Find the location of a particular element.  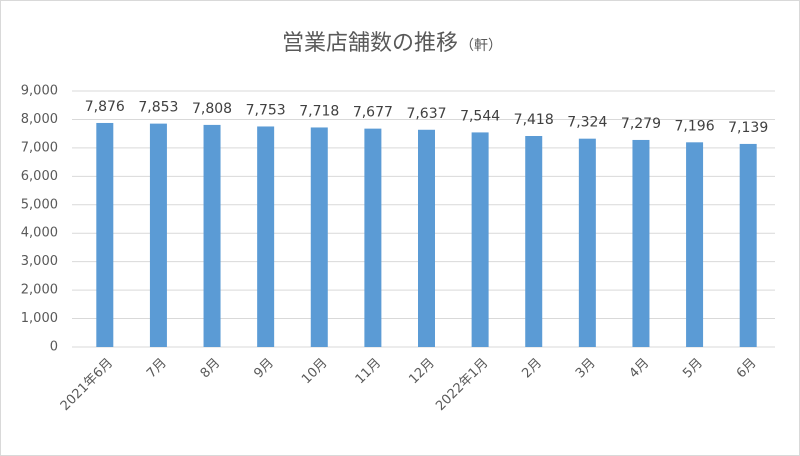

y-tick-label: 3,000 is located at coordinates (39, 261).